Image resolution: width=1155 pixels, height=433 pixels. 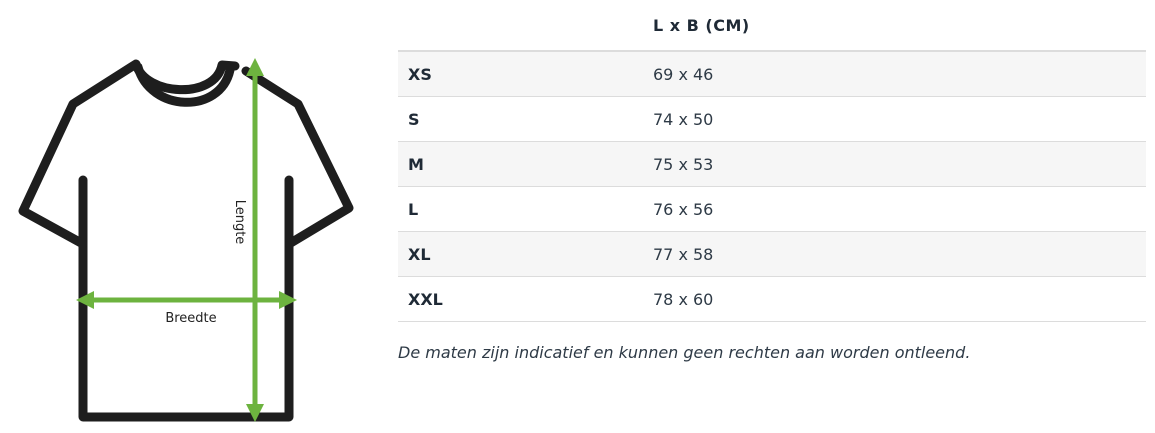 I want to click on size-cell: XXL, so click(x=525, y=299).